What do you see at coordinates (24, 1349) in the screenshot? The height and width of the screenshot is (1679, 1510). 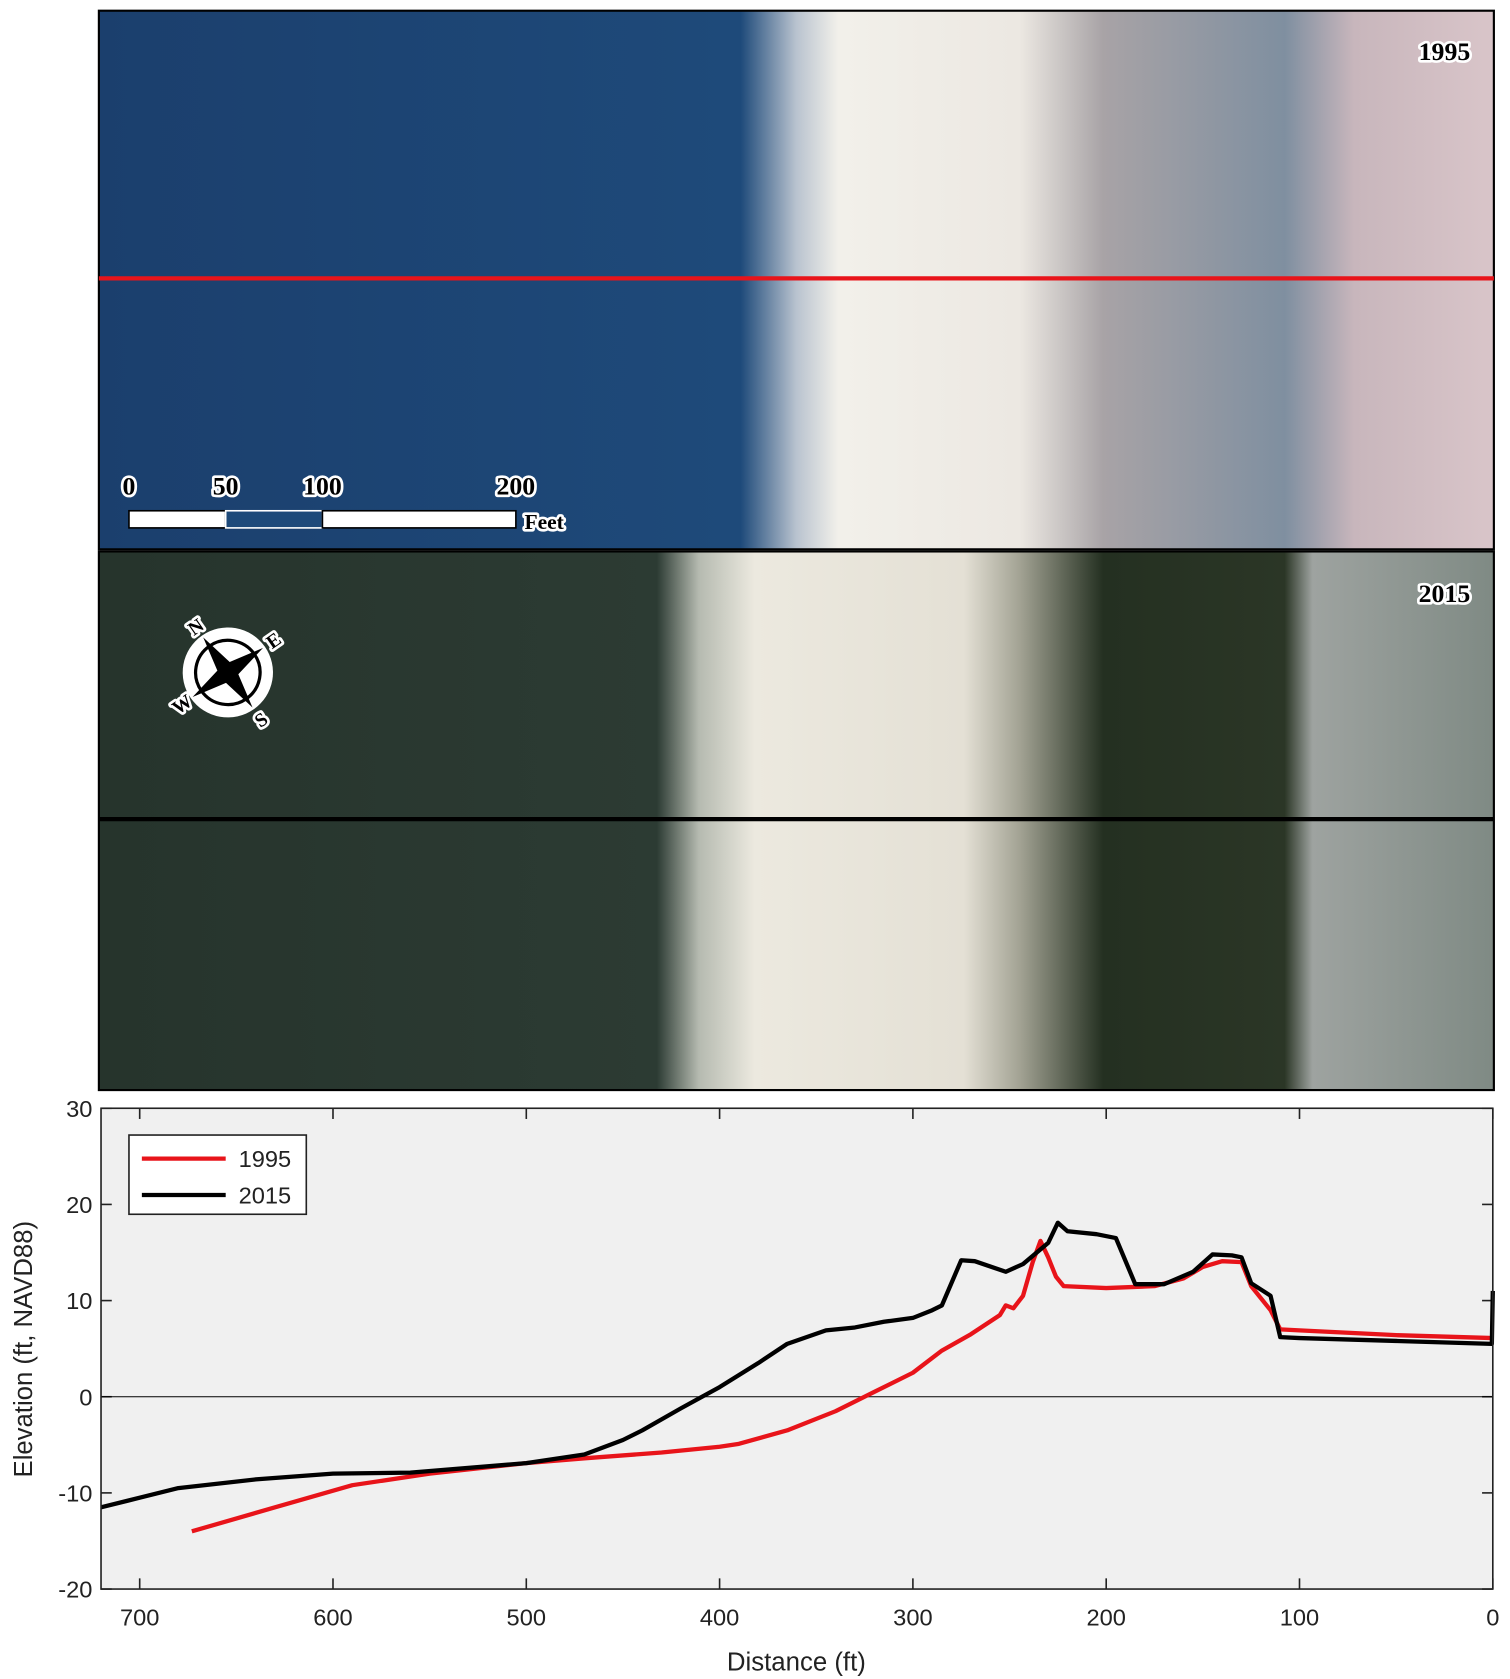 I see `y-axis-label: Elevation (ft, NAVD88)` at bounding box center [24, 1349].